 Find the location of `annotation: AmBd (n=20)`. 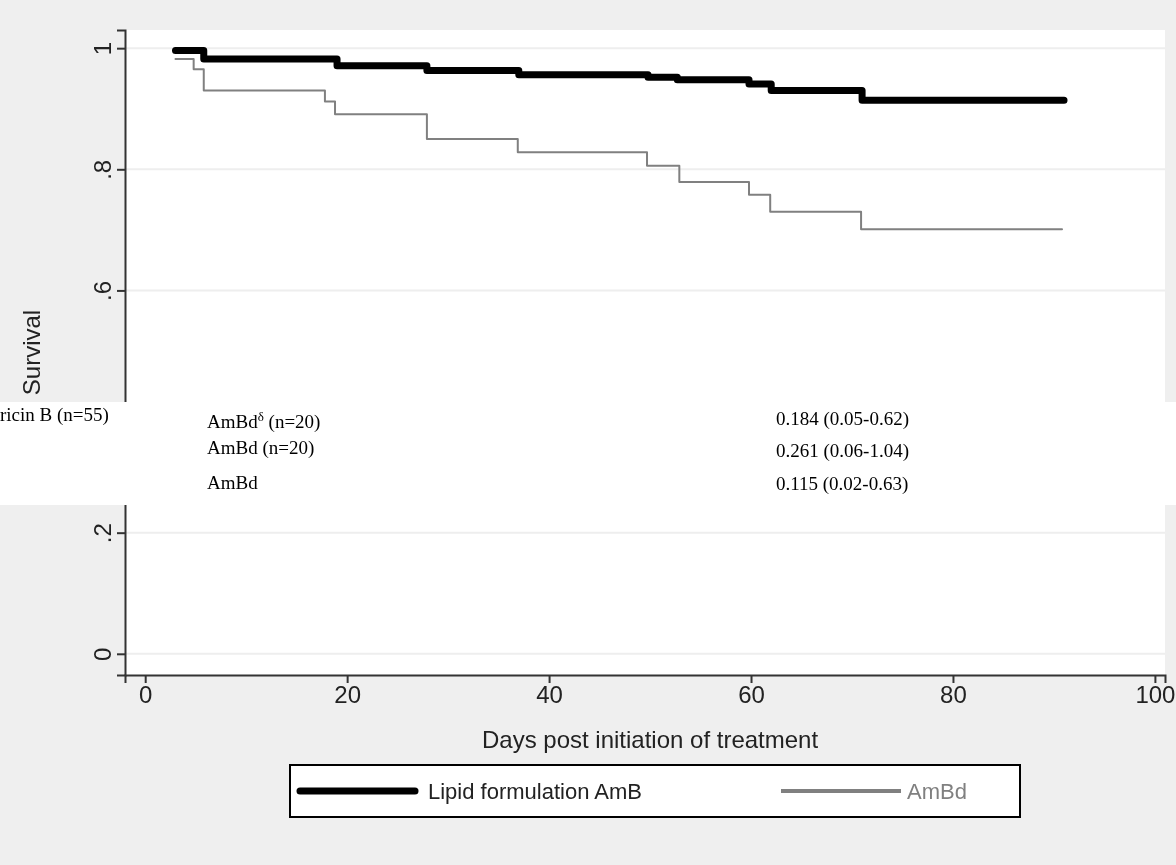

annotation: AmBd (n=20) is located at coordinates (261, 448).